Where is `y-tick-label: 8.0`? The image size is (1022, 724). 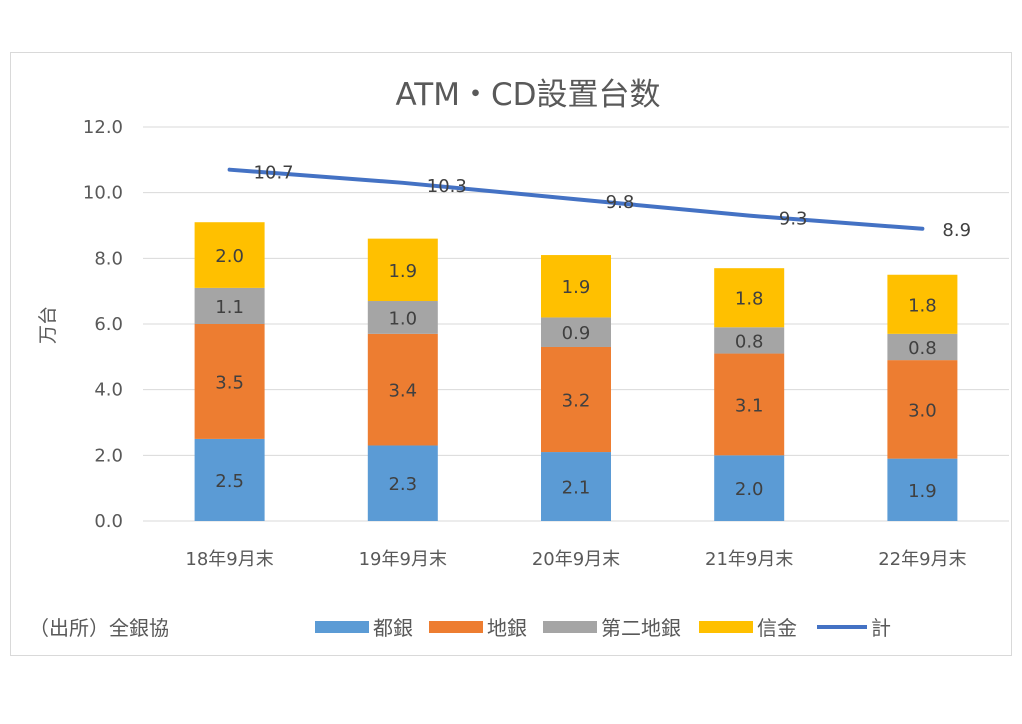 y-tick-label: 8.0 is located at coordinates (108, 258).